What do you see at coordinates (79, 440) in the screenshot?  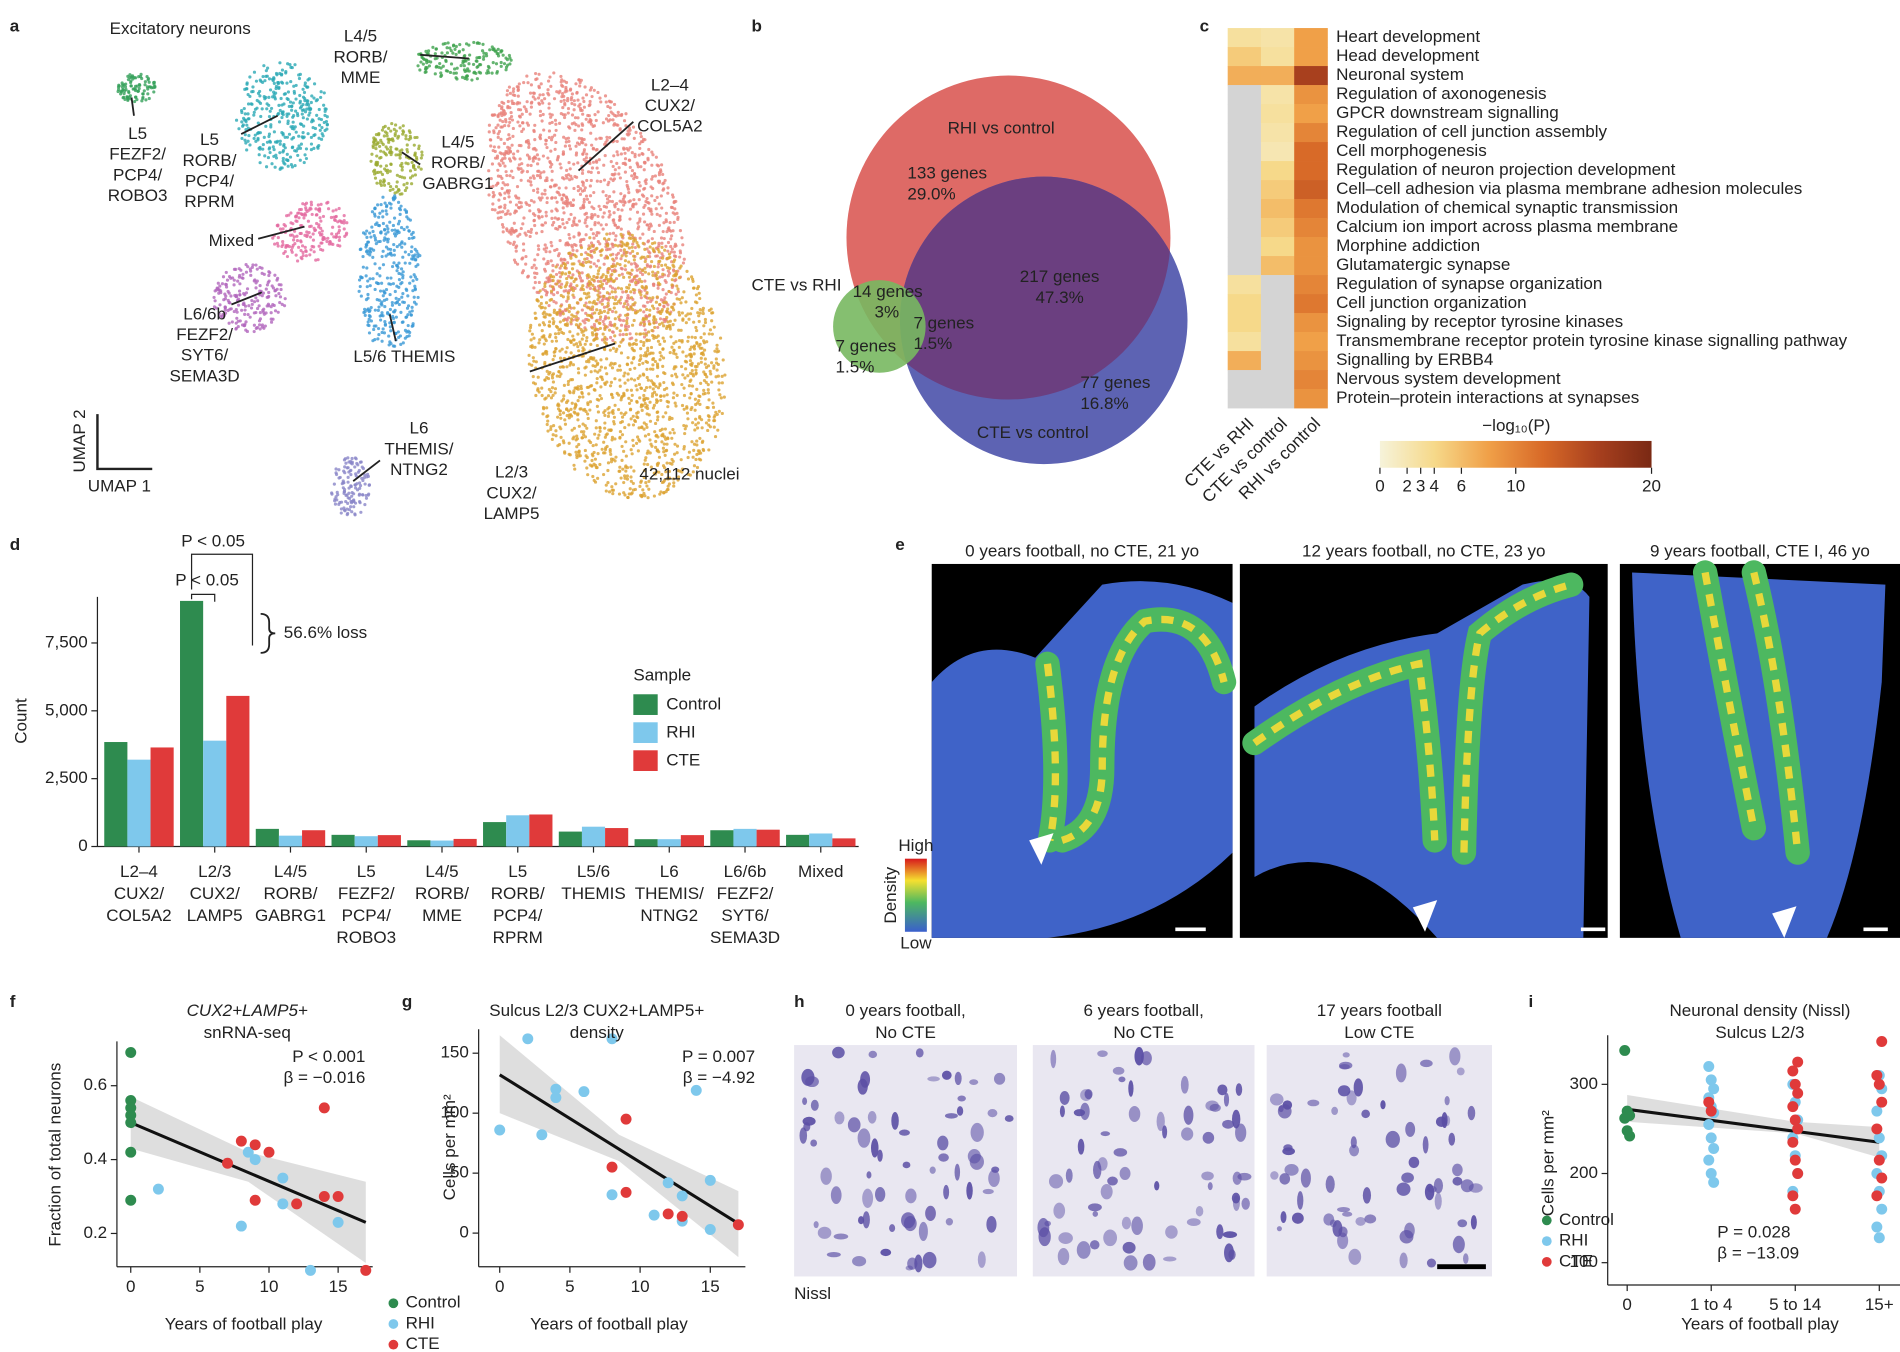 I see `axis-label: UMAP 2` at bounding box center [79, 440].